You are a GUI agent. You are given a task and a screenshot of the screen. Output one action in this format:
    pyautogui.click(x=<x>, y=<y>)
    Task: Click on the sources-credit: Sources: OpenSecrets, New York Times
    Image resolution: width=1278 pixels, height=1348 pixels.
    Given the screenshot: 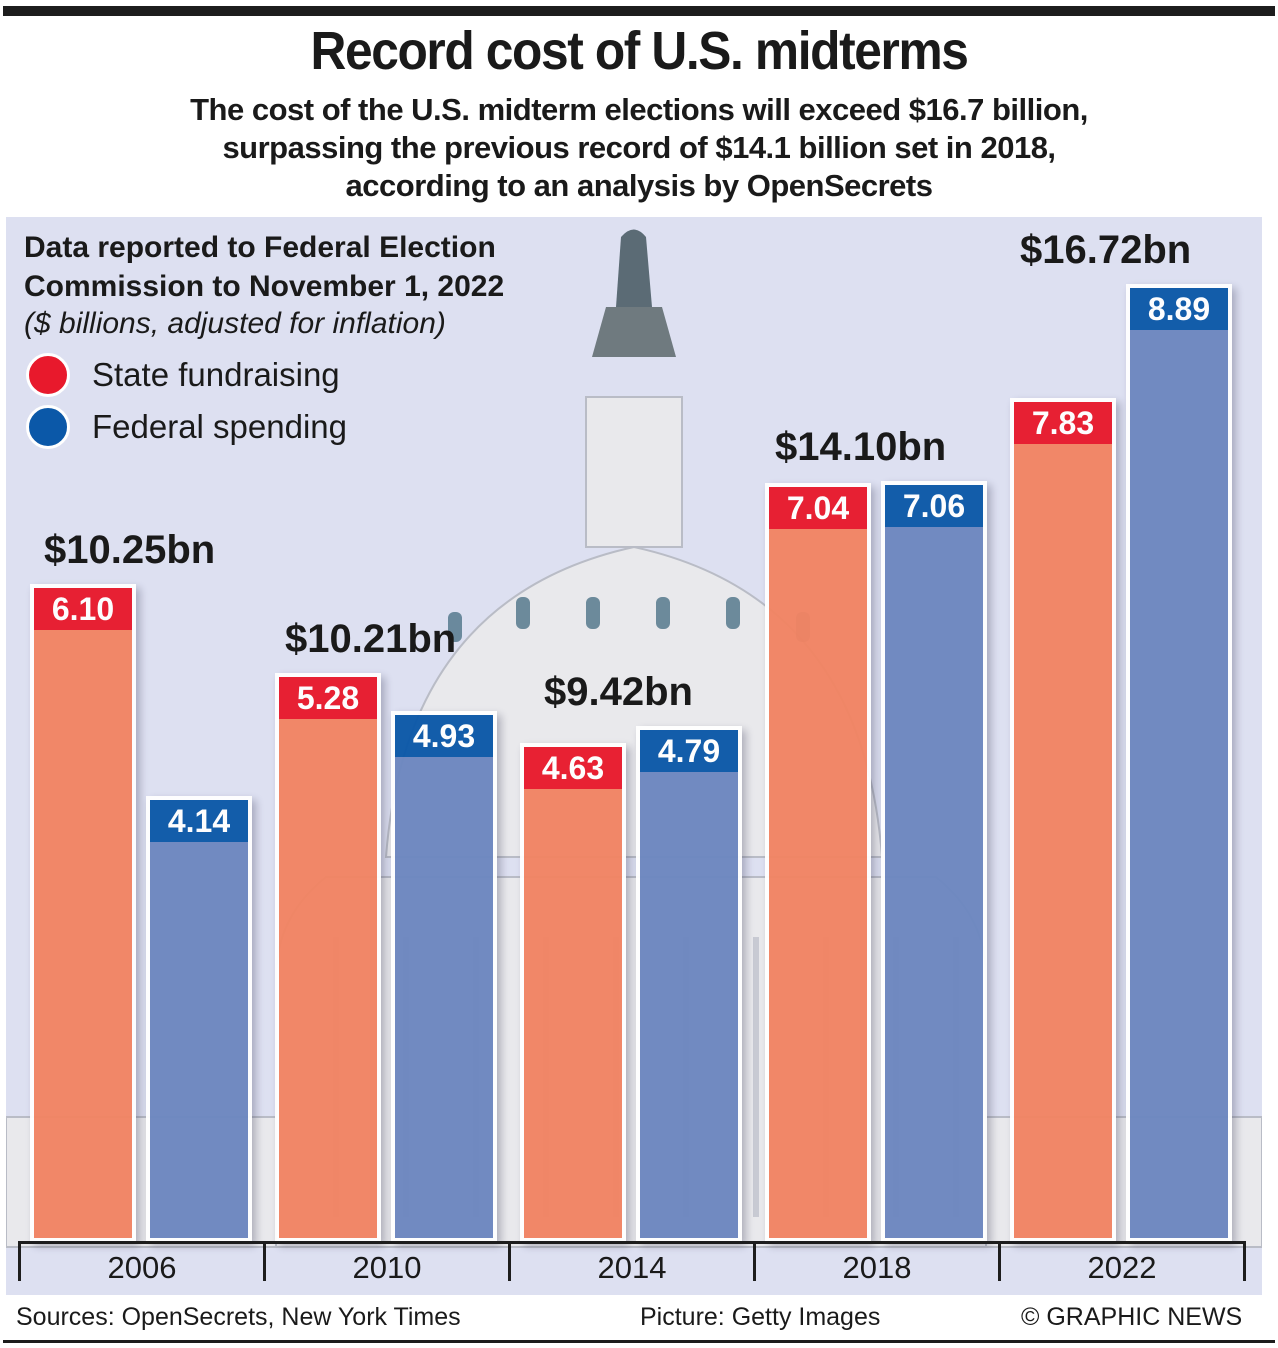 What is the action you would take?
    pyautogui.click(x=238, y=1317)
    